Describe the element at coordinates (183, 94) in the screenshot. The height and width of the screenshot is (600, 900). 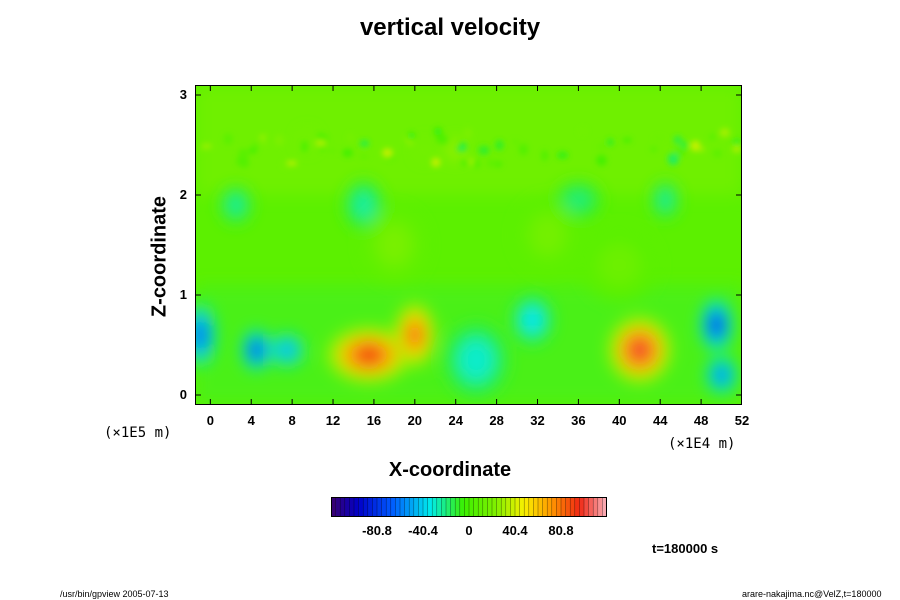
I see `y-tick-label: 3` at that location.